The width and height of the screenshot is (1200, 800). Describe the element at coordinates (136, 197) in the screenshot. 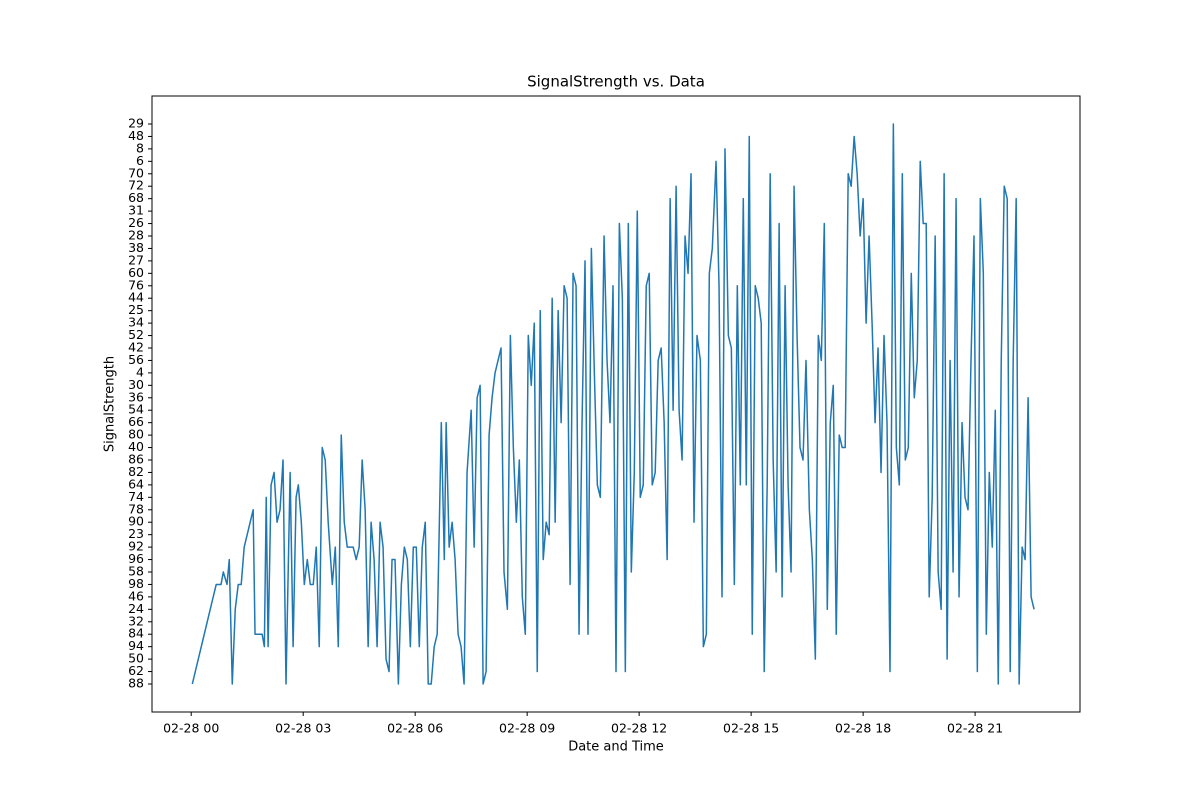

I see `y-tick-label: 68` at that location.